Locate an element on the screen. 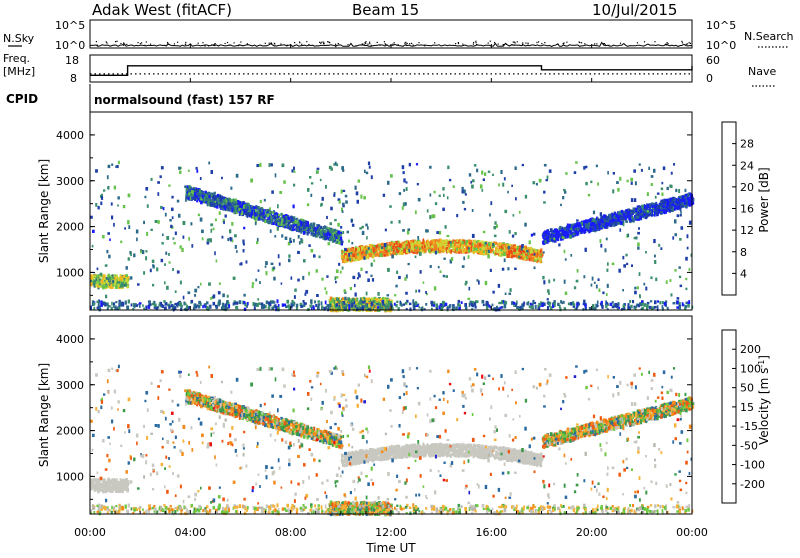 The image size is (800, 558). date-label: 10/Jul/2015 is located at coordinates (634, 10).